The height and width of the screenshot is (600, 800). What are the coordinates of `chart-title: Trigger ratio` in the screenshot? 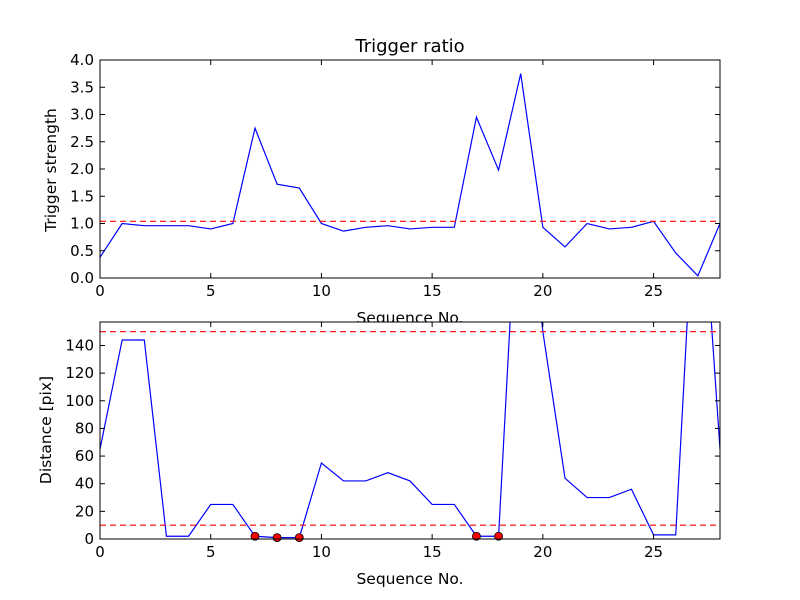 It's located at (409, 46).